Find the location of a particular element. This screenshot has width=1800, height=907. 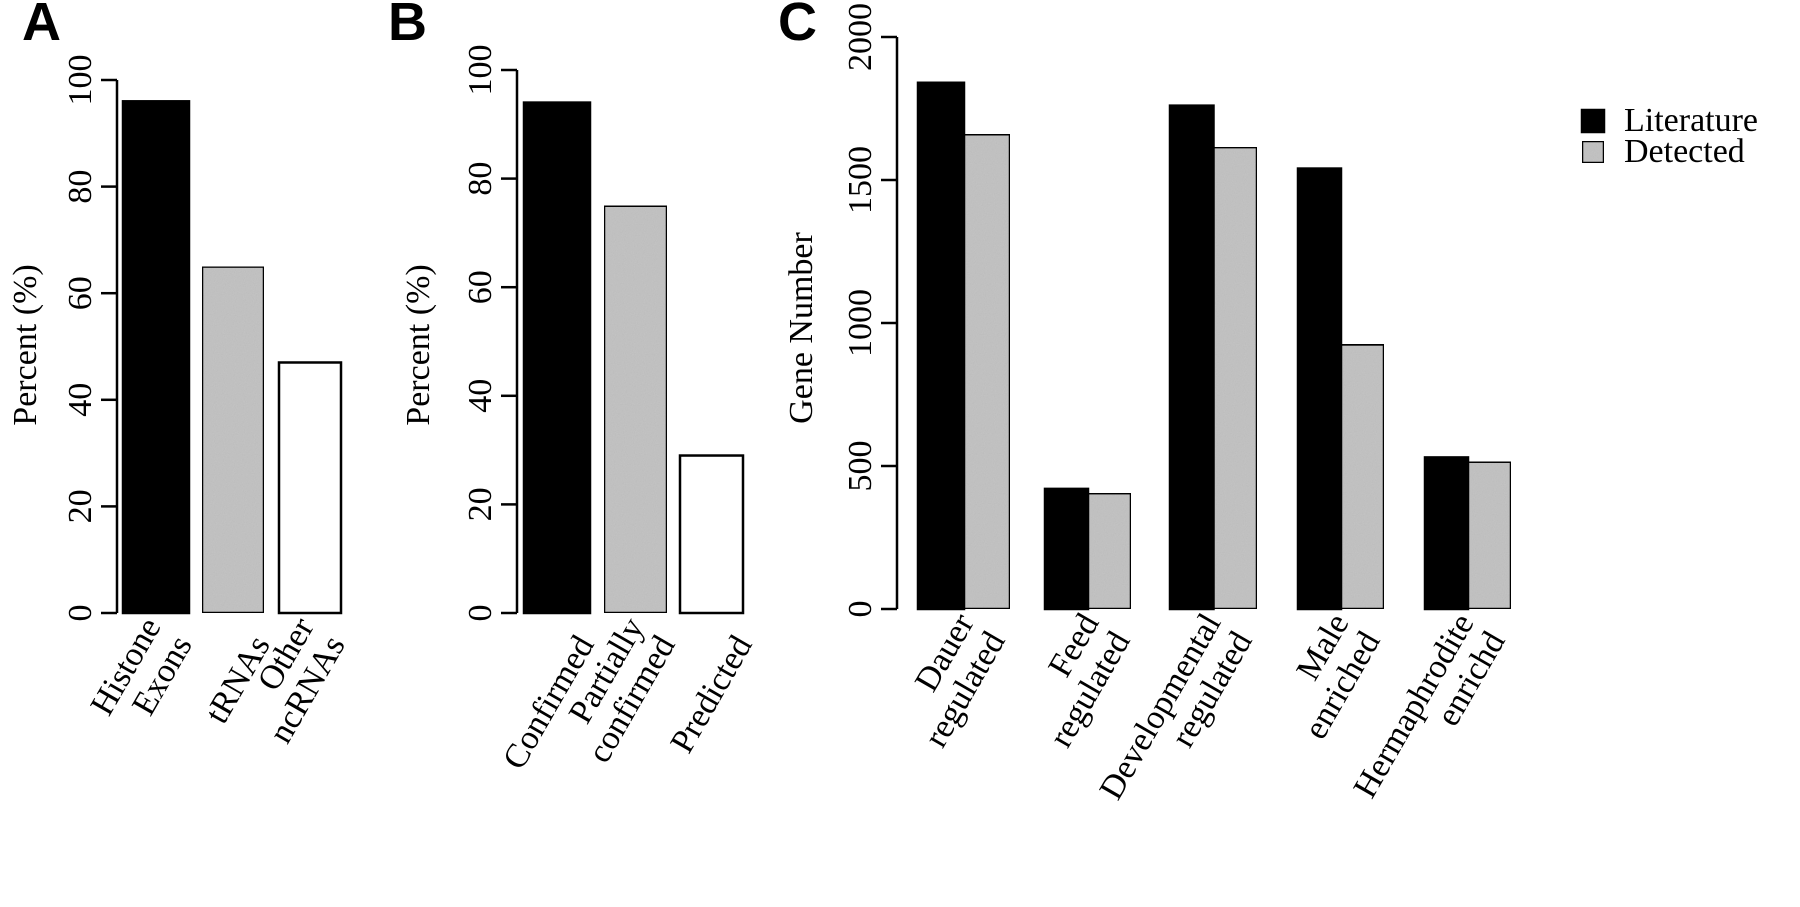

y-axis-title-c: Gene Number is located at coordinates (801, 328).